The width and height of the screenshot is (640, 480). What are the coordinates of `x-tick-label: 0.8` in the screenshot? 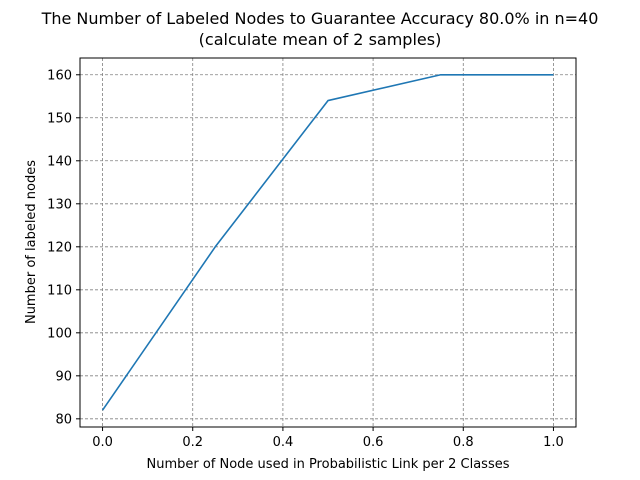 It's located at (463, 442).